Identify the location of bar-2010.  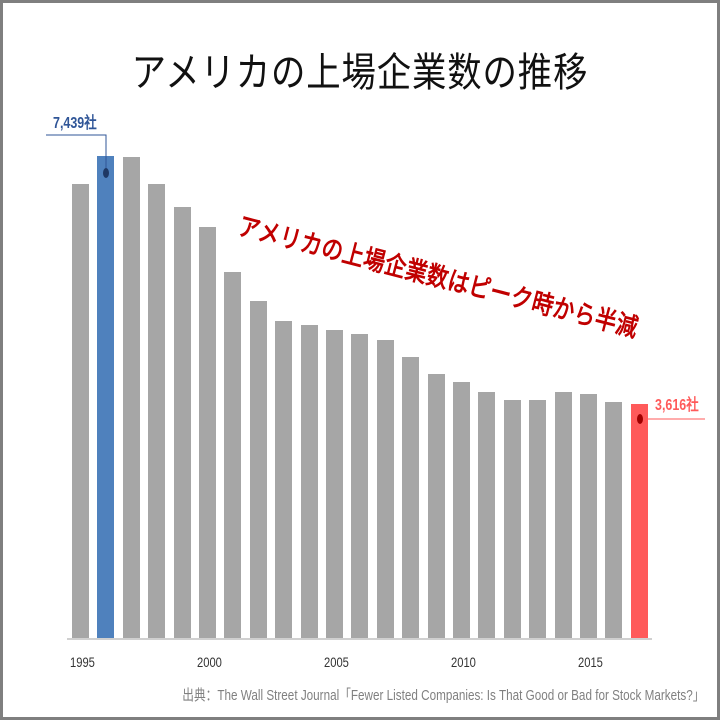
(461, 510).